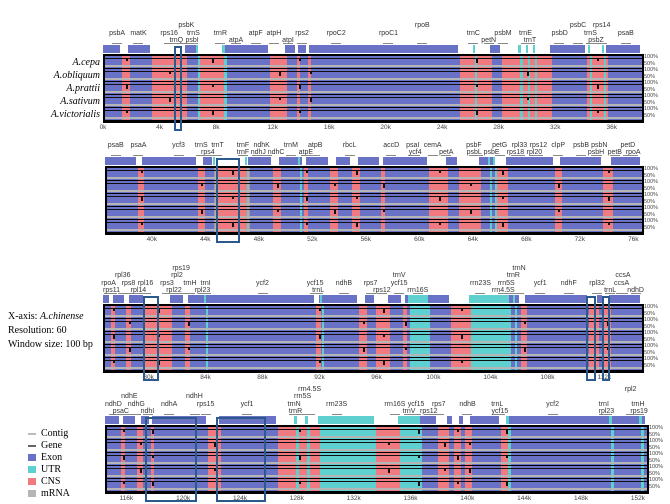  What do you see at coordinates (32, 433) in the screenshot?
I see `contig-arrow-icon` at bounding box center [32, 433].